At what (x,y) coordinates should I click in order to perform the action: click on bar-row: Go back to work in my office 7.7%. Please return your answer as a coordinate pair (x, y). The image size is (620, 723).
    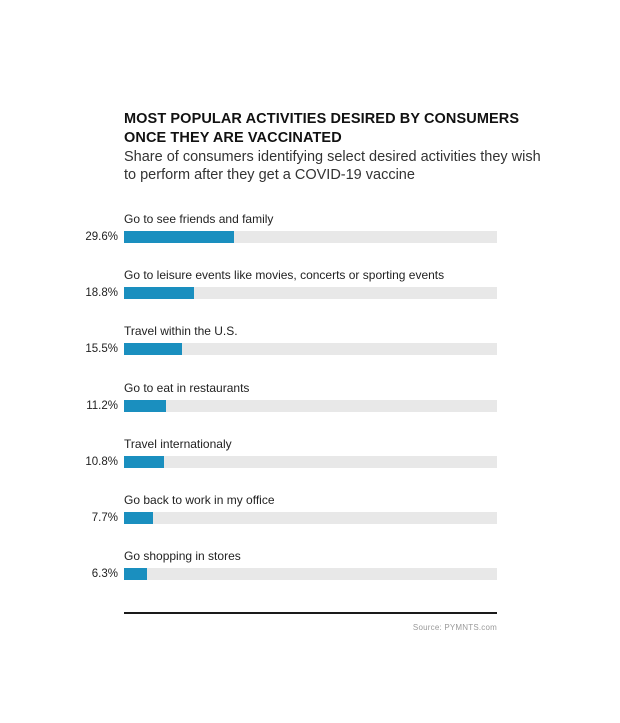
    Looking at the image, I should click on (310, 513).